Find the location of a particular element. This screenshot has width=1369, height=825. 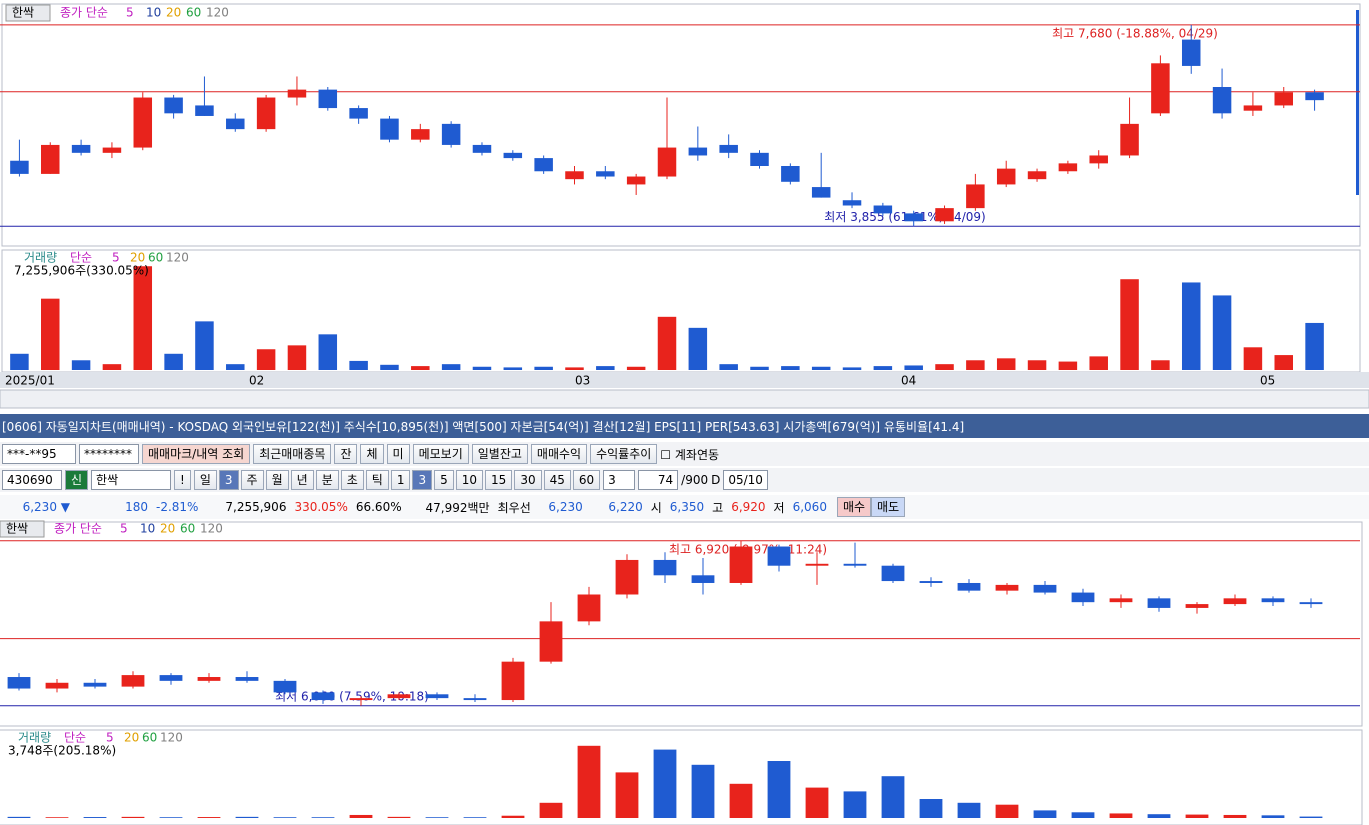

volume-legend-period: 120 is located at coordinates (171, 738).